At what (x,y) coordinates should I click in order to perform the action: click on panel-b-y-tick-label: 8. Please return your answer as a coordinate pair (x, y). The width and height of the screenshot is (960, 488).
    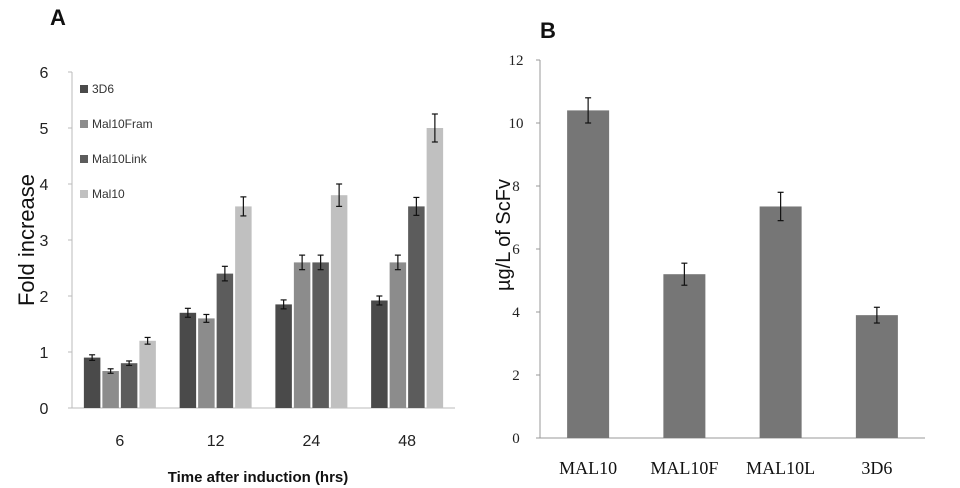
    Looking at the image, I should click on (516, 187).